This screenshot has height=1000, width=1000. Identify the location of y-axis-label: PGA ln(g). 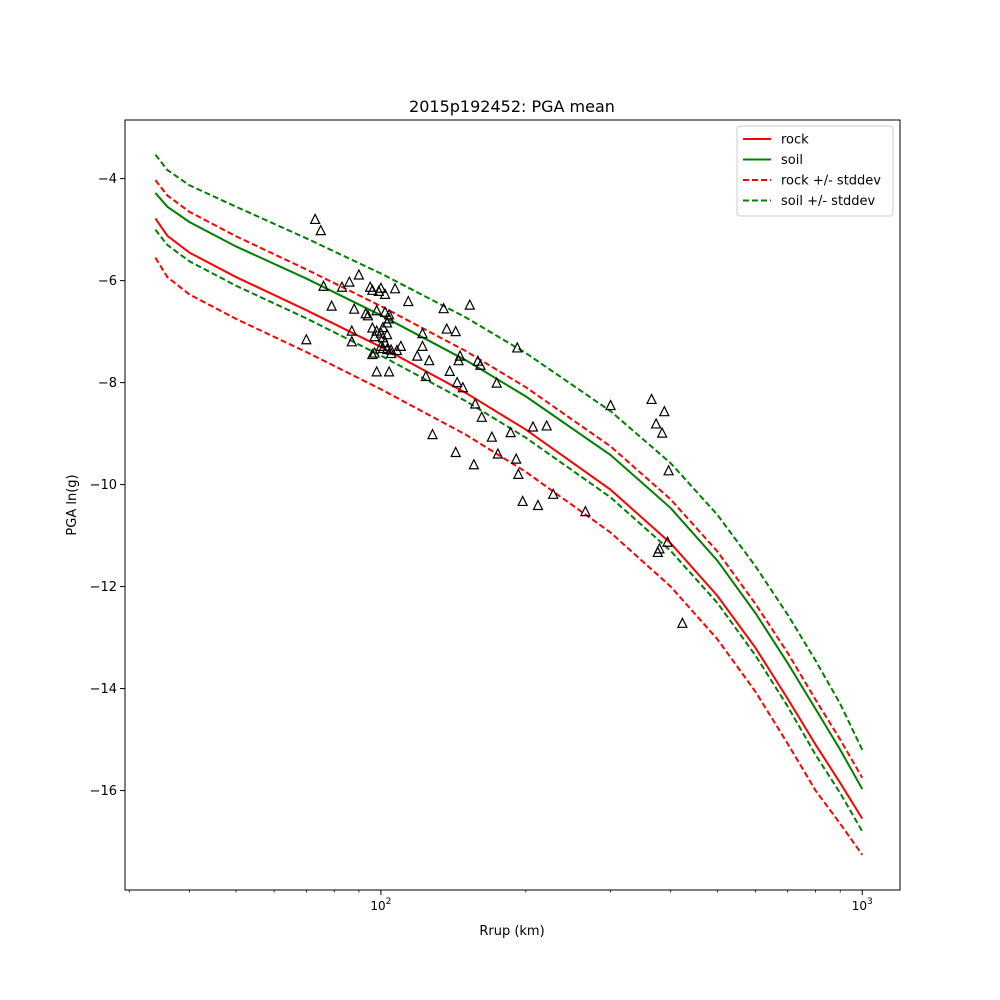
(72, 504).